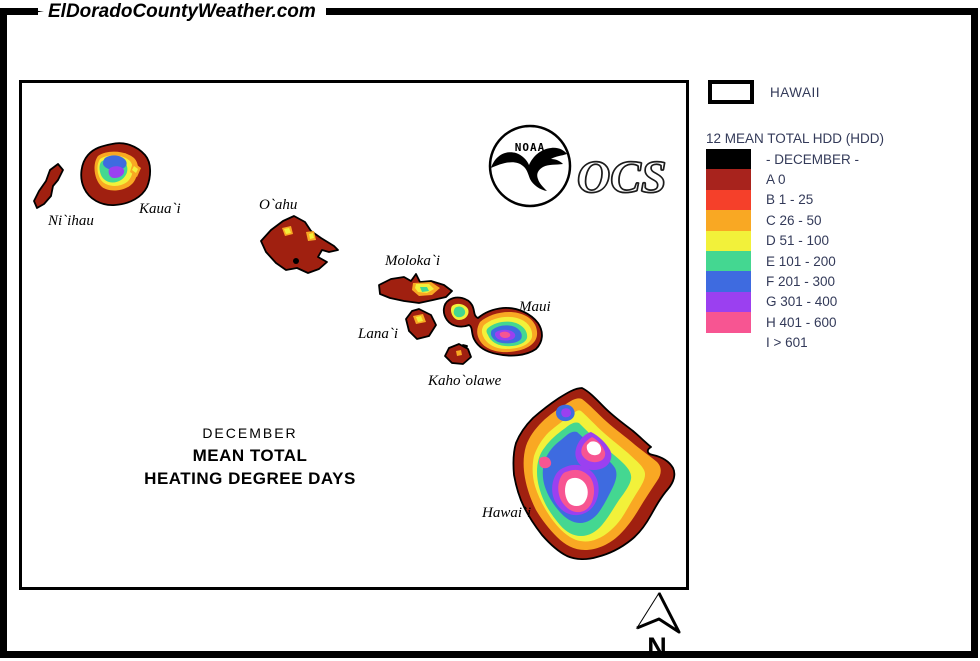  What do you see at coordinates (657, 646) in the screenshot?
I see `north-label: N` at bounding box center [657, 646].